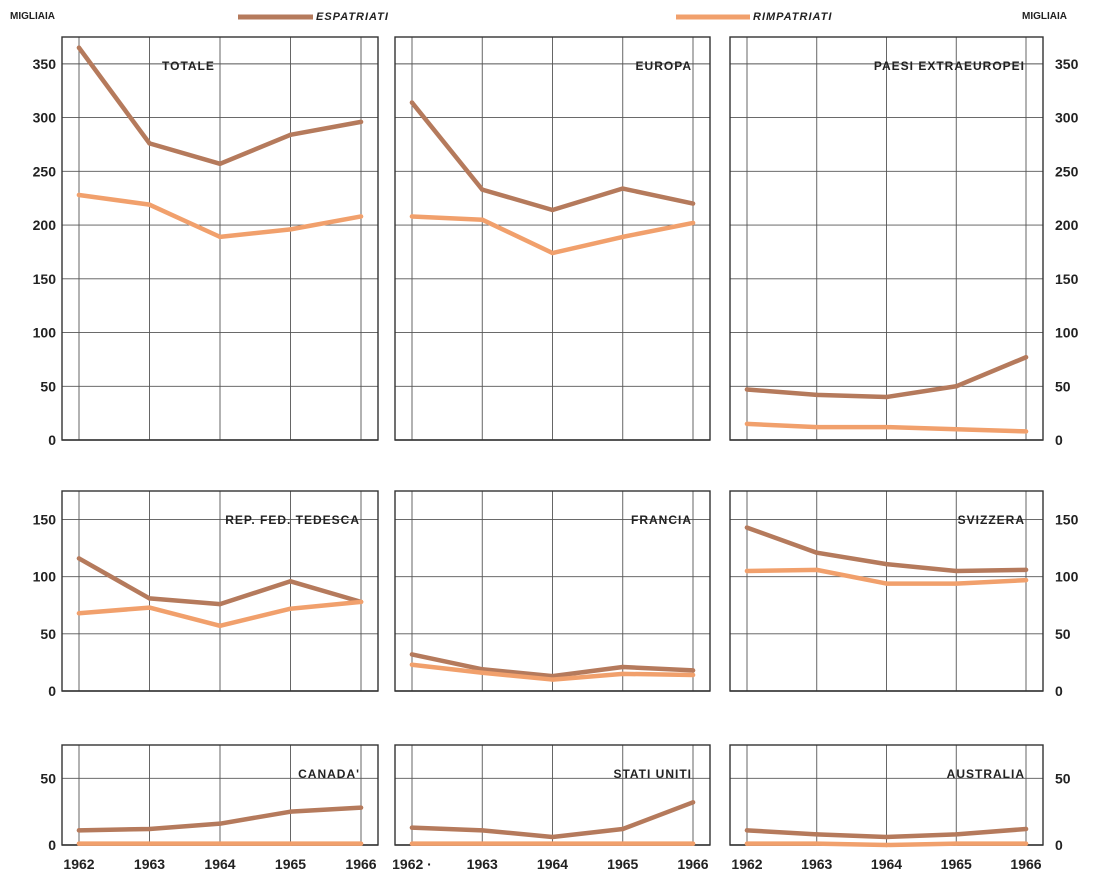 The image size is (1093, 873). Describe the element at coordinates (209, 808) in the screenshot. I see `panel-6: CANADA' 0 50 1962 1963 1964 1965 1966` at that location.